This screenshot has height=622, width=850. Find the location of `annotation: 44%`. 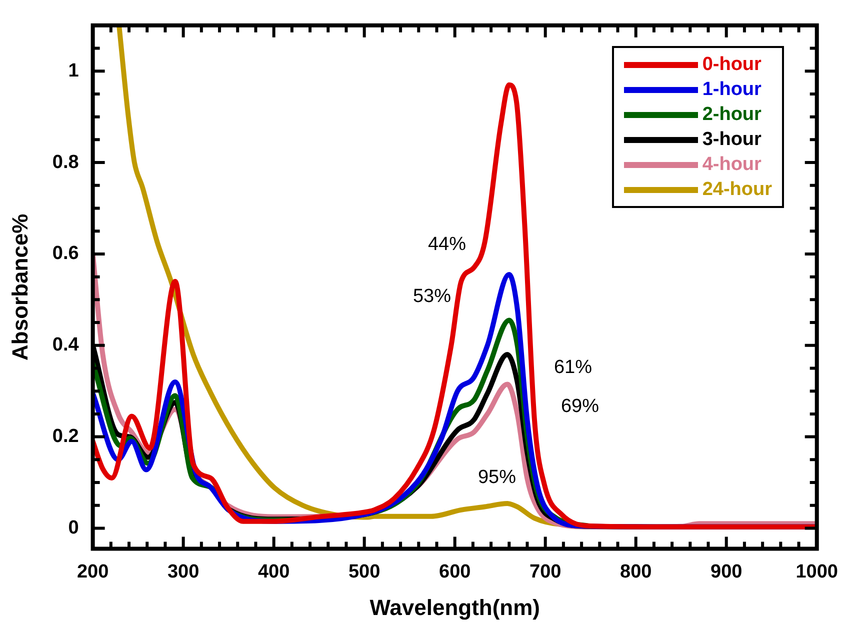

annotation: 44% is located at coordinates (447, 245).